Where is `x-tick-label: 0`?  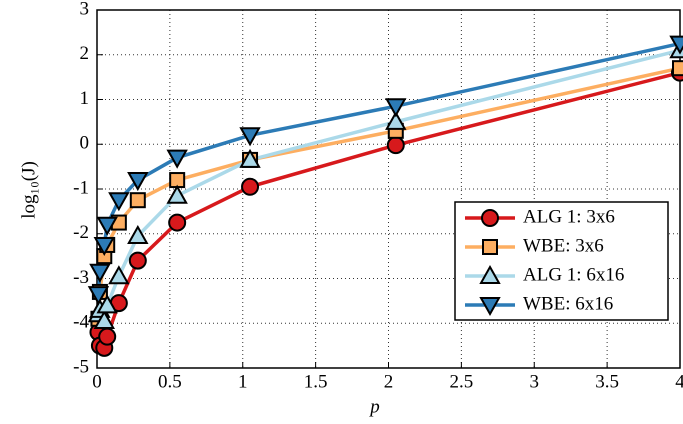
x-tick-label: 0 is located at coordinates (97, 381).